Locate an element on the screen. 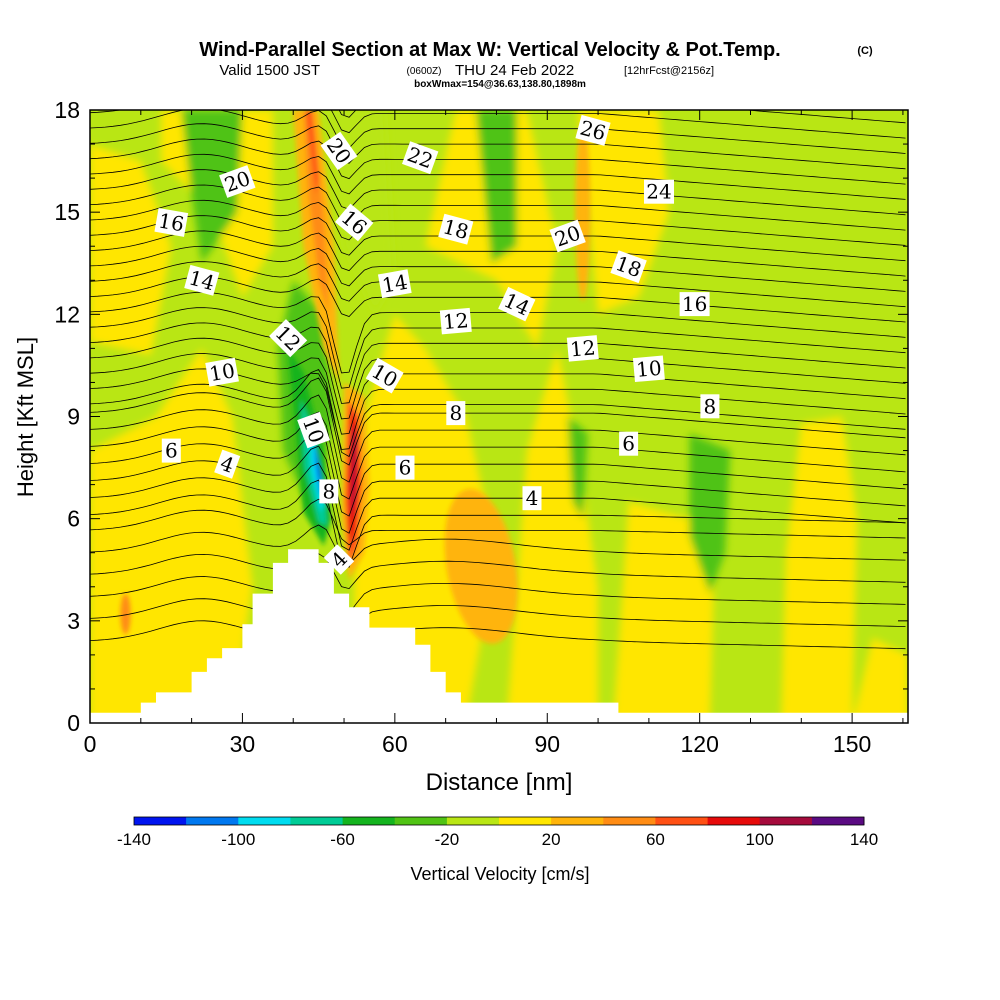  contour-label: 10 is located at coordinates (222, 372).